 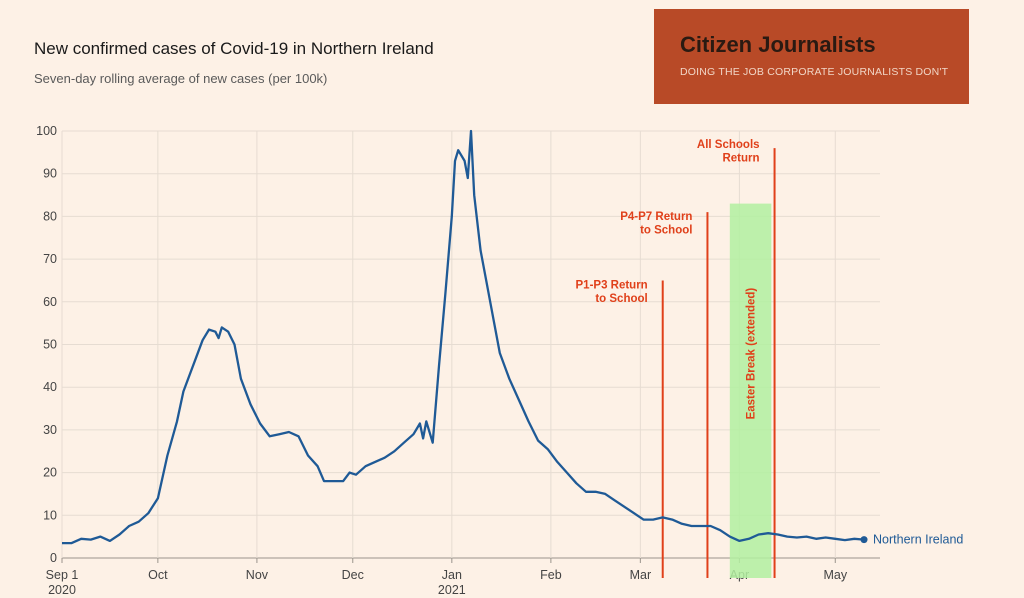 What do you see at coordinates (641, 575) in the screenshot?
I see `x-tick-label: Mar` at bounding box center [641, 575].